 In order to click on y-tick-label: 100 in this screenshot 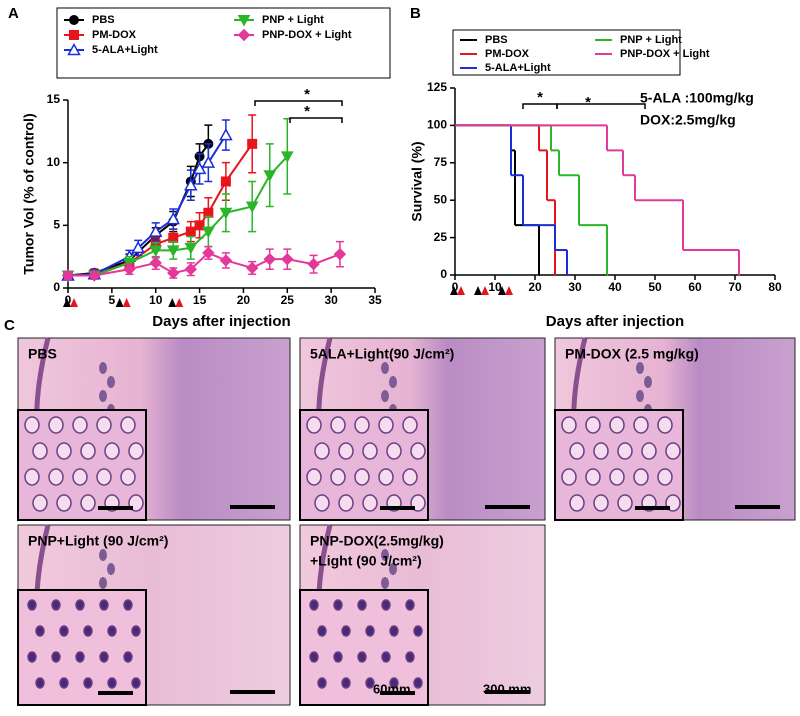, I will do `click(437, 125)`.